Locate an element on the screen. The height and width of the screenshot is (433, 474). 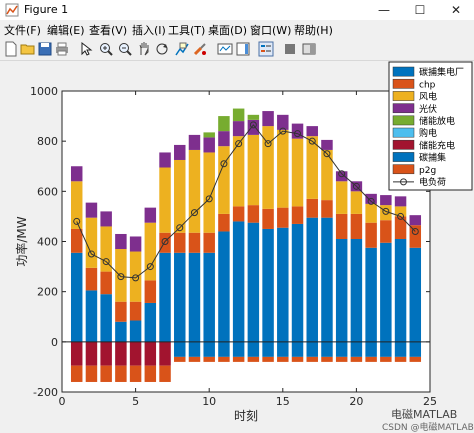
load-marker-t21 is located at coordinates (371, 201).